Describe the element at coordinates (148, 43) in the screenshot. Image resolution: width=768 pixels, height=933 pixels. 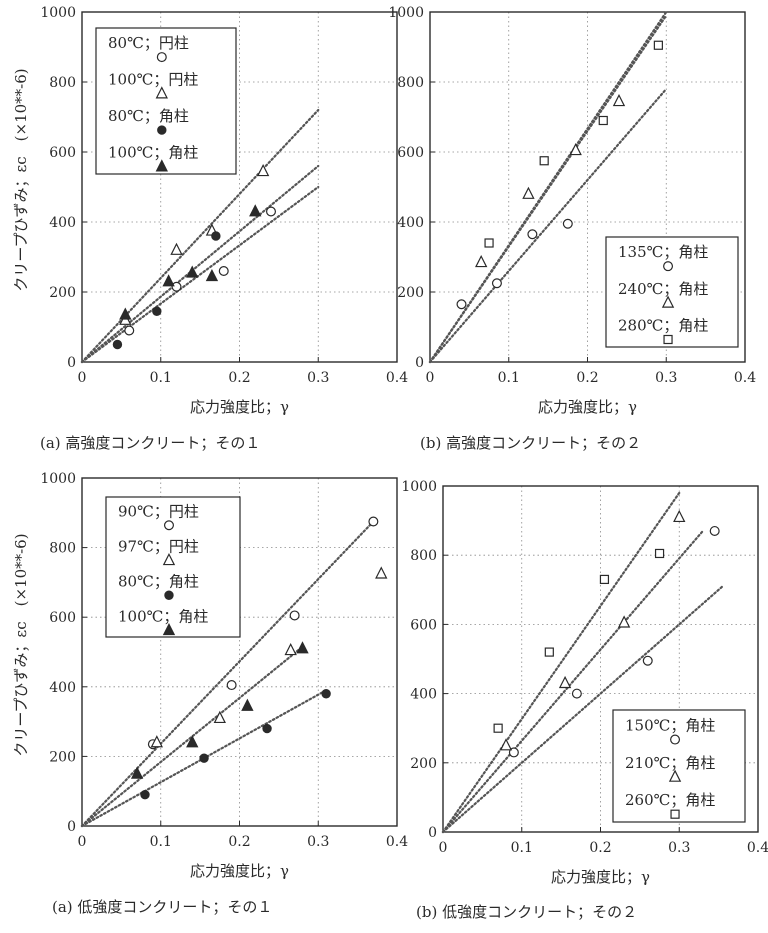
I see `legend-entry-label: 80℃；円柱` at that location.